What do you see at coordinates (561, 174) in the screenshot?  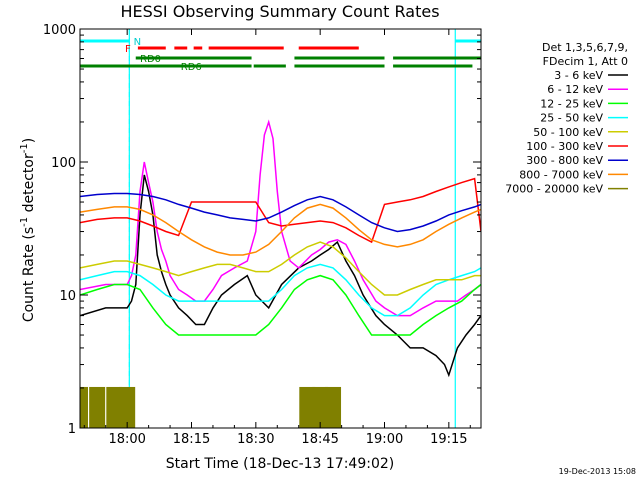 I see `legend-entry-label: 800 - 7000 keV` at bounding box center [561, 174].